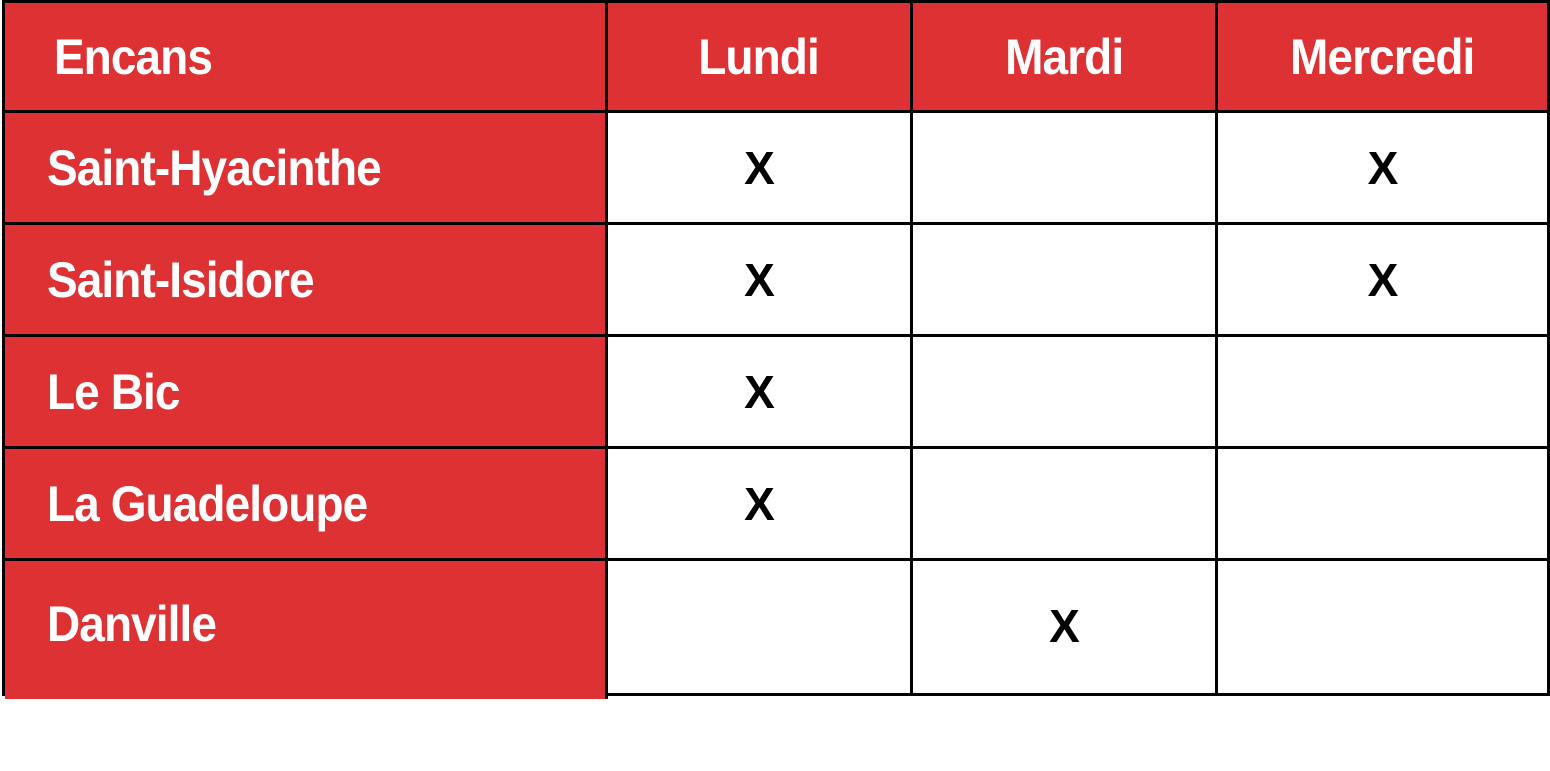  What do you see at coordinates (306, 630) in the screenshot?
I see `row-name-cell: Danville` at bounding box center [306, 630].